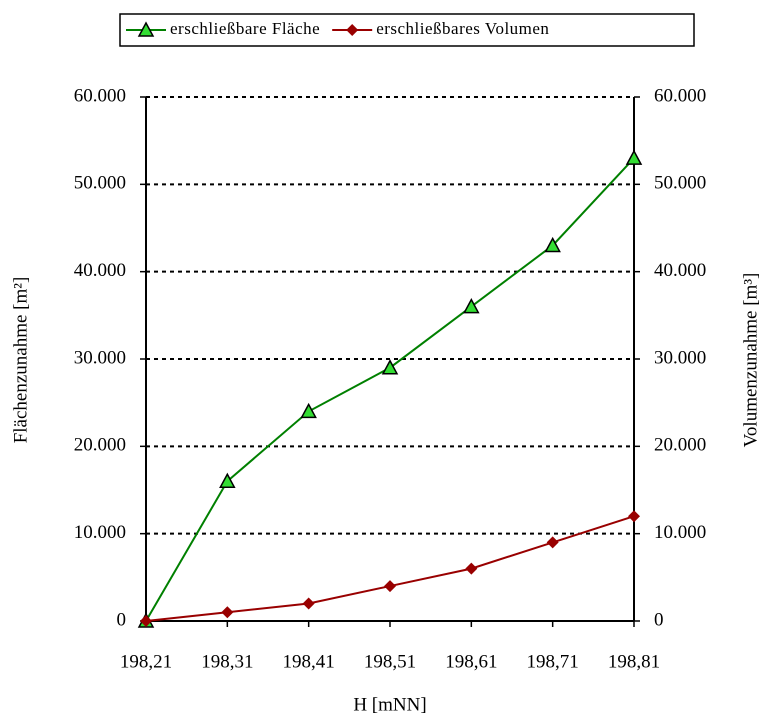 This screenshot has height=717, width=763. What do you see at coordinates (680, 270) in the screenshot?
I see `y2-tick-label: 40.000` at bounding box center [680, 270].